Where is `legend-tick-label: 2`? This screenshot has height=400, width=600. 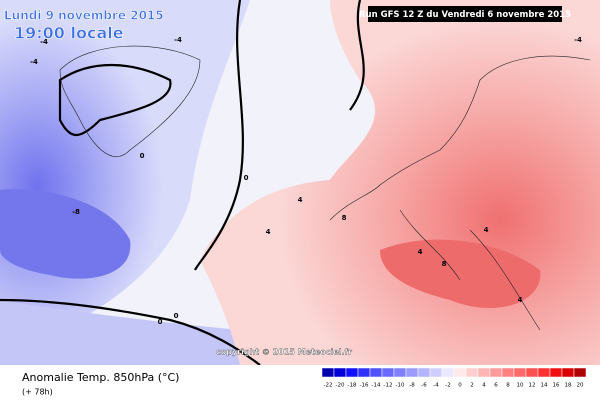 legend-tick-label: 2 is located at coordinates (472, 386).